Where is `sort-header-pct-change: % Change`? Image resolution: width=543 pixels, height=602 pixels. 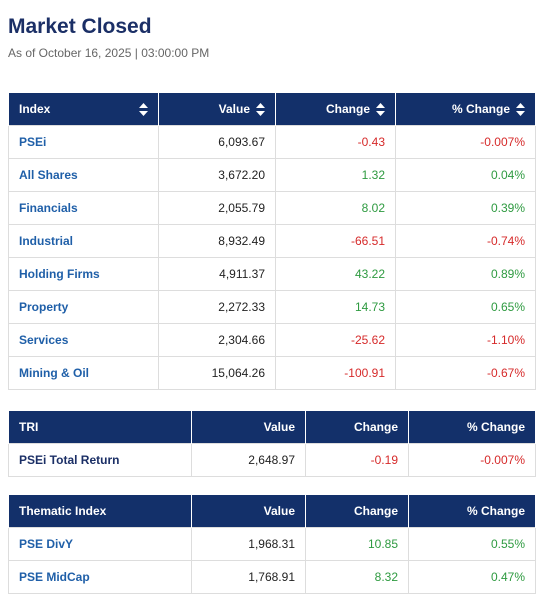 sort-header-pct-change: % Change is located at coordinates (465, 109).